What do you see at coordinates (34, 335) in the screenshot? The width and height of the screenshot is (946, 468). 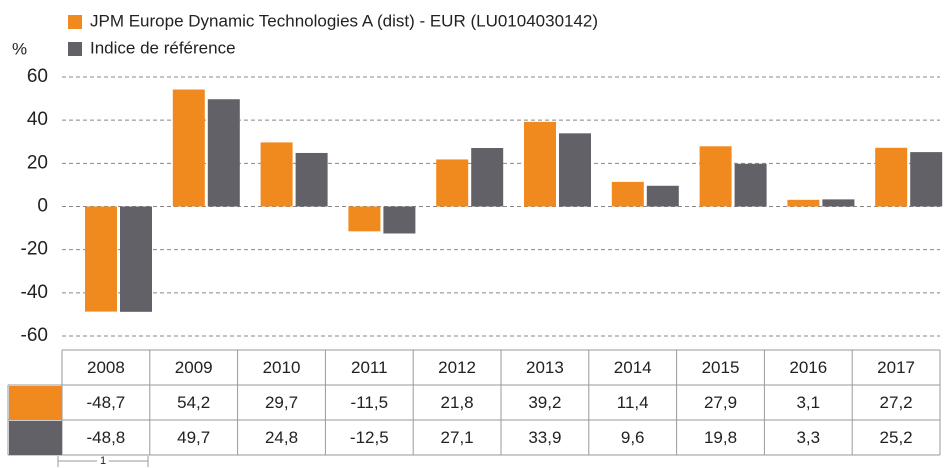 I see `y-tick-label: -60` at bounding box center [34, 335].